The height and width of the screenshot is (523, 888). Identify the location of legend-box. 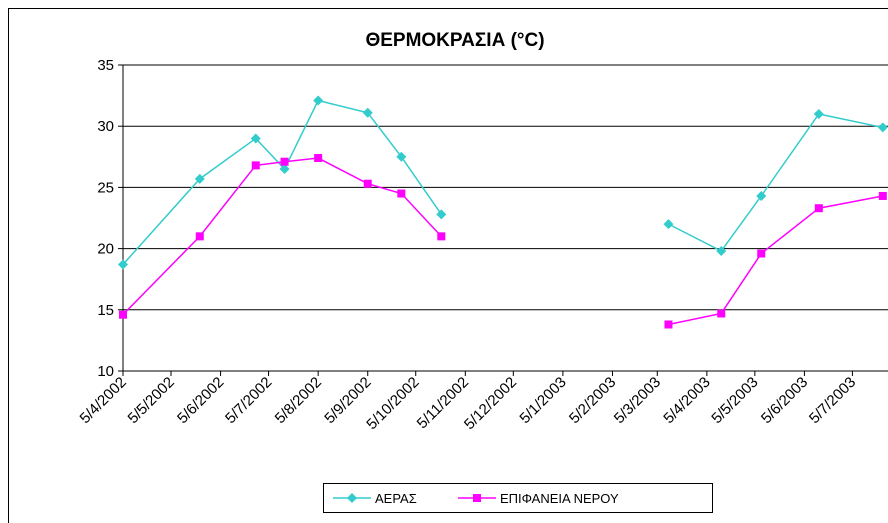
(518, 498).